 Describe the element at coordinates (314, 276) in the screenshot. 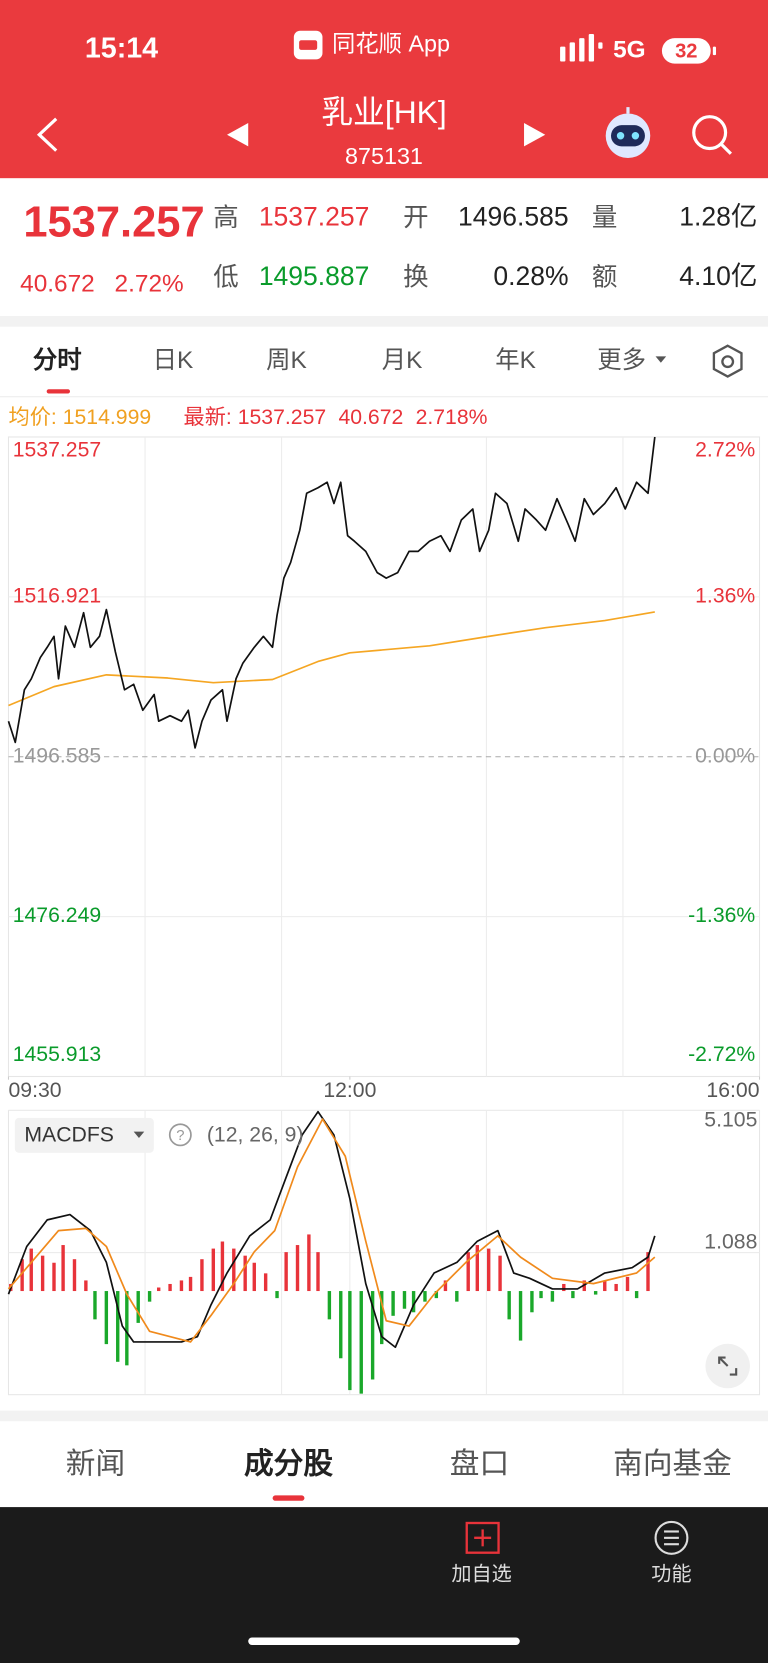

I see `stat-value: 1495.887` at that location.